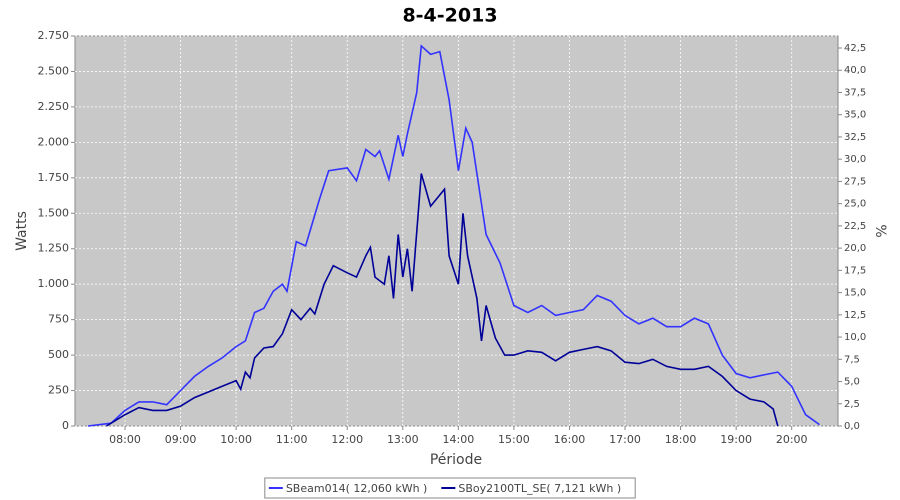  I want to click on y-tick-label: 1.500, so click(54, 212).